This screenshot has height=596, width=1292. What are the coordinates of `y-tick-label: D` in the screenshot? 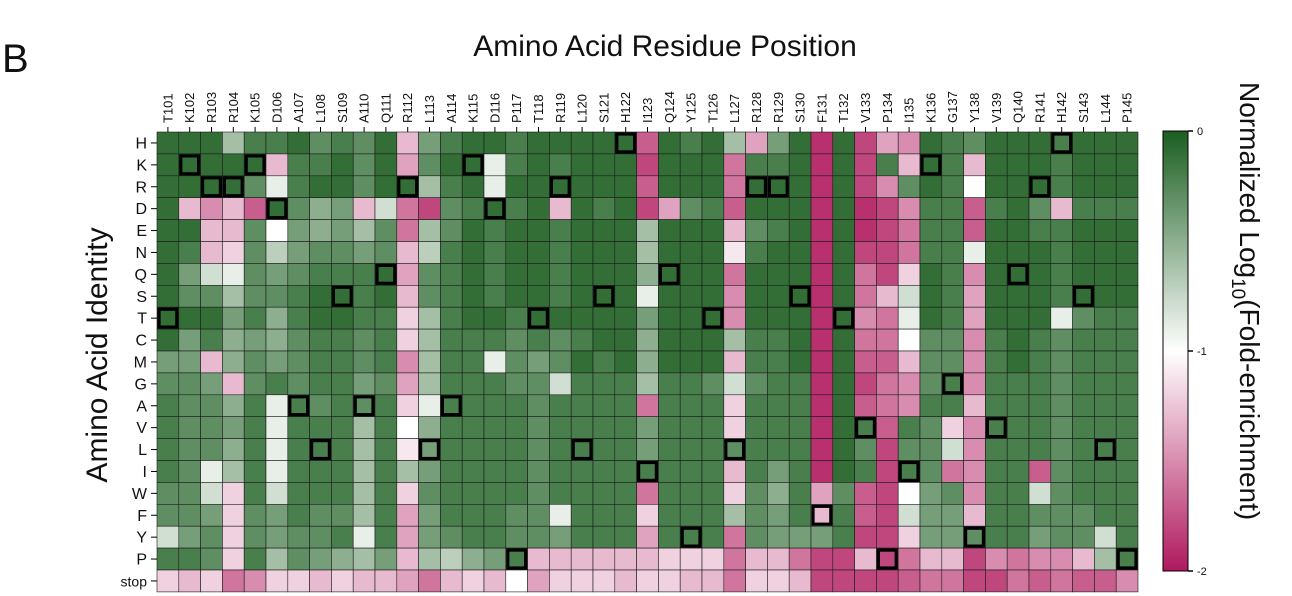 It's located at (141, 209).